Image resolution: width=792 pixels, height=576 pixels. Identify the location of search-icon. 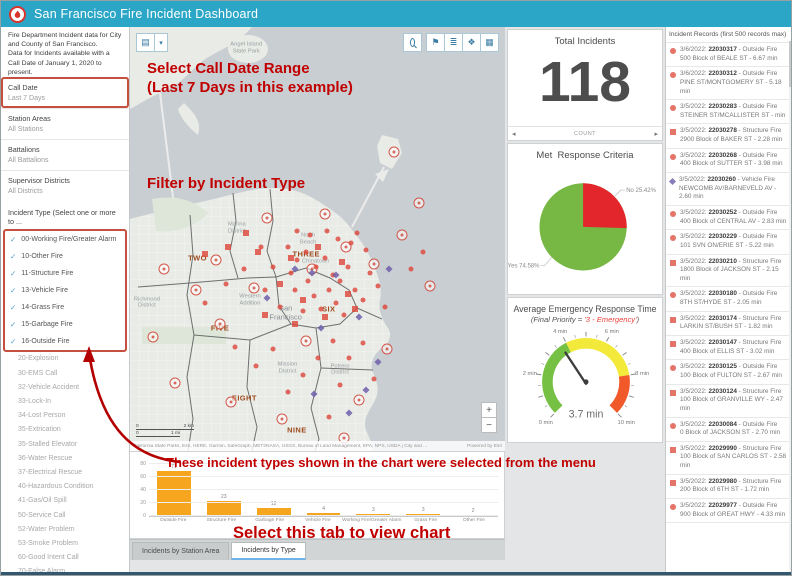
(412, 42).